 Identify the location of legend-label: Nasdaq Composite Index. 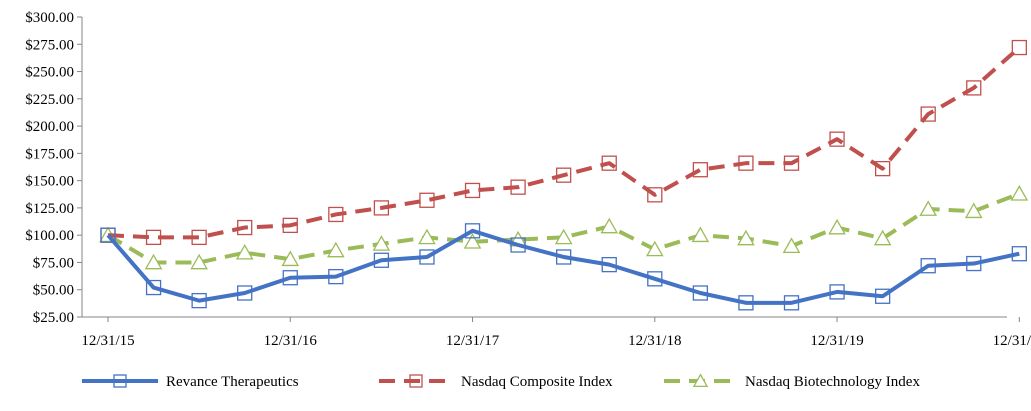
(537, 382).